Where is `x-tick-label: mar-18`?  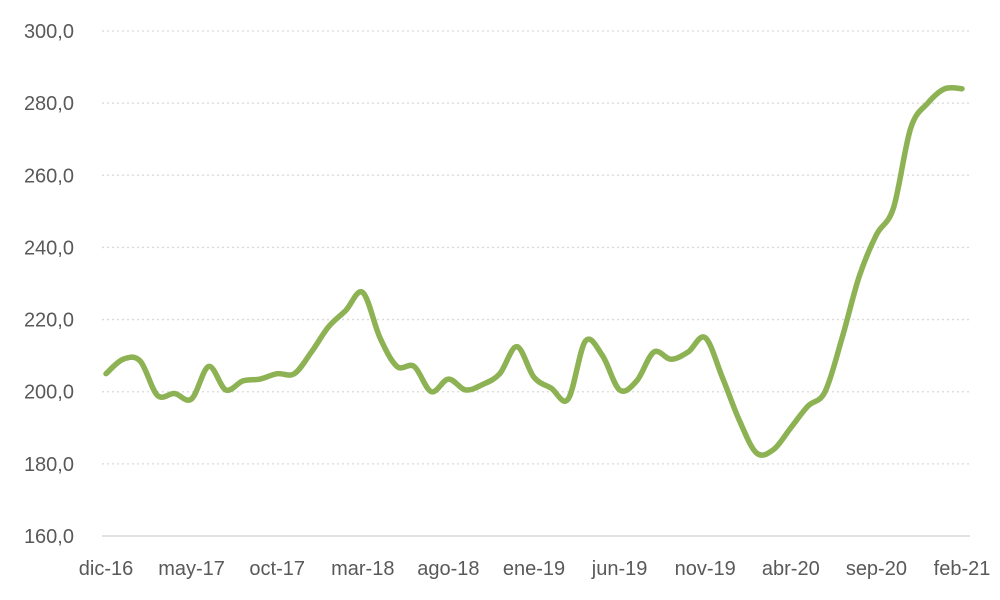 x-tick-label: mar-18 is located at coordinates (362, 569).